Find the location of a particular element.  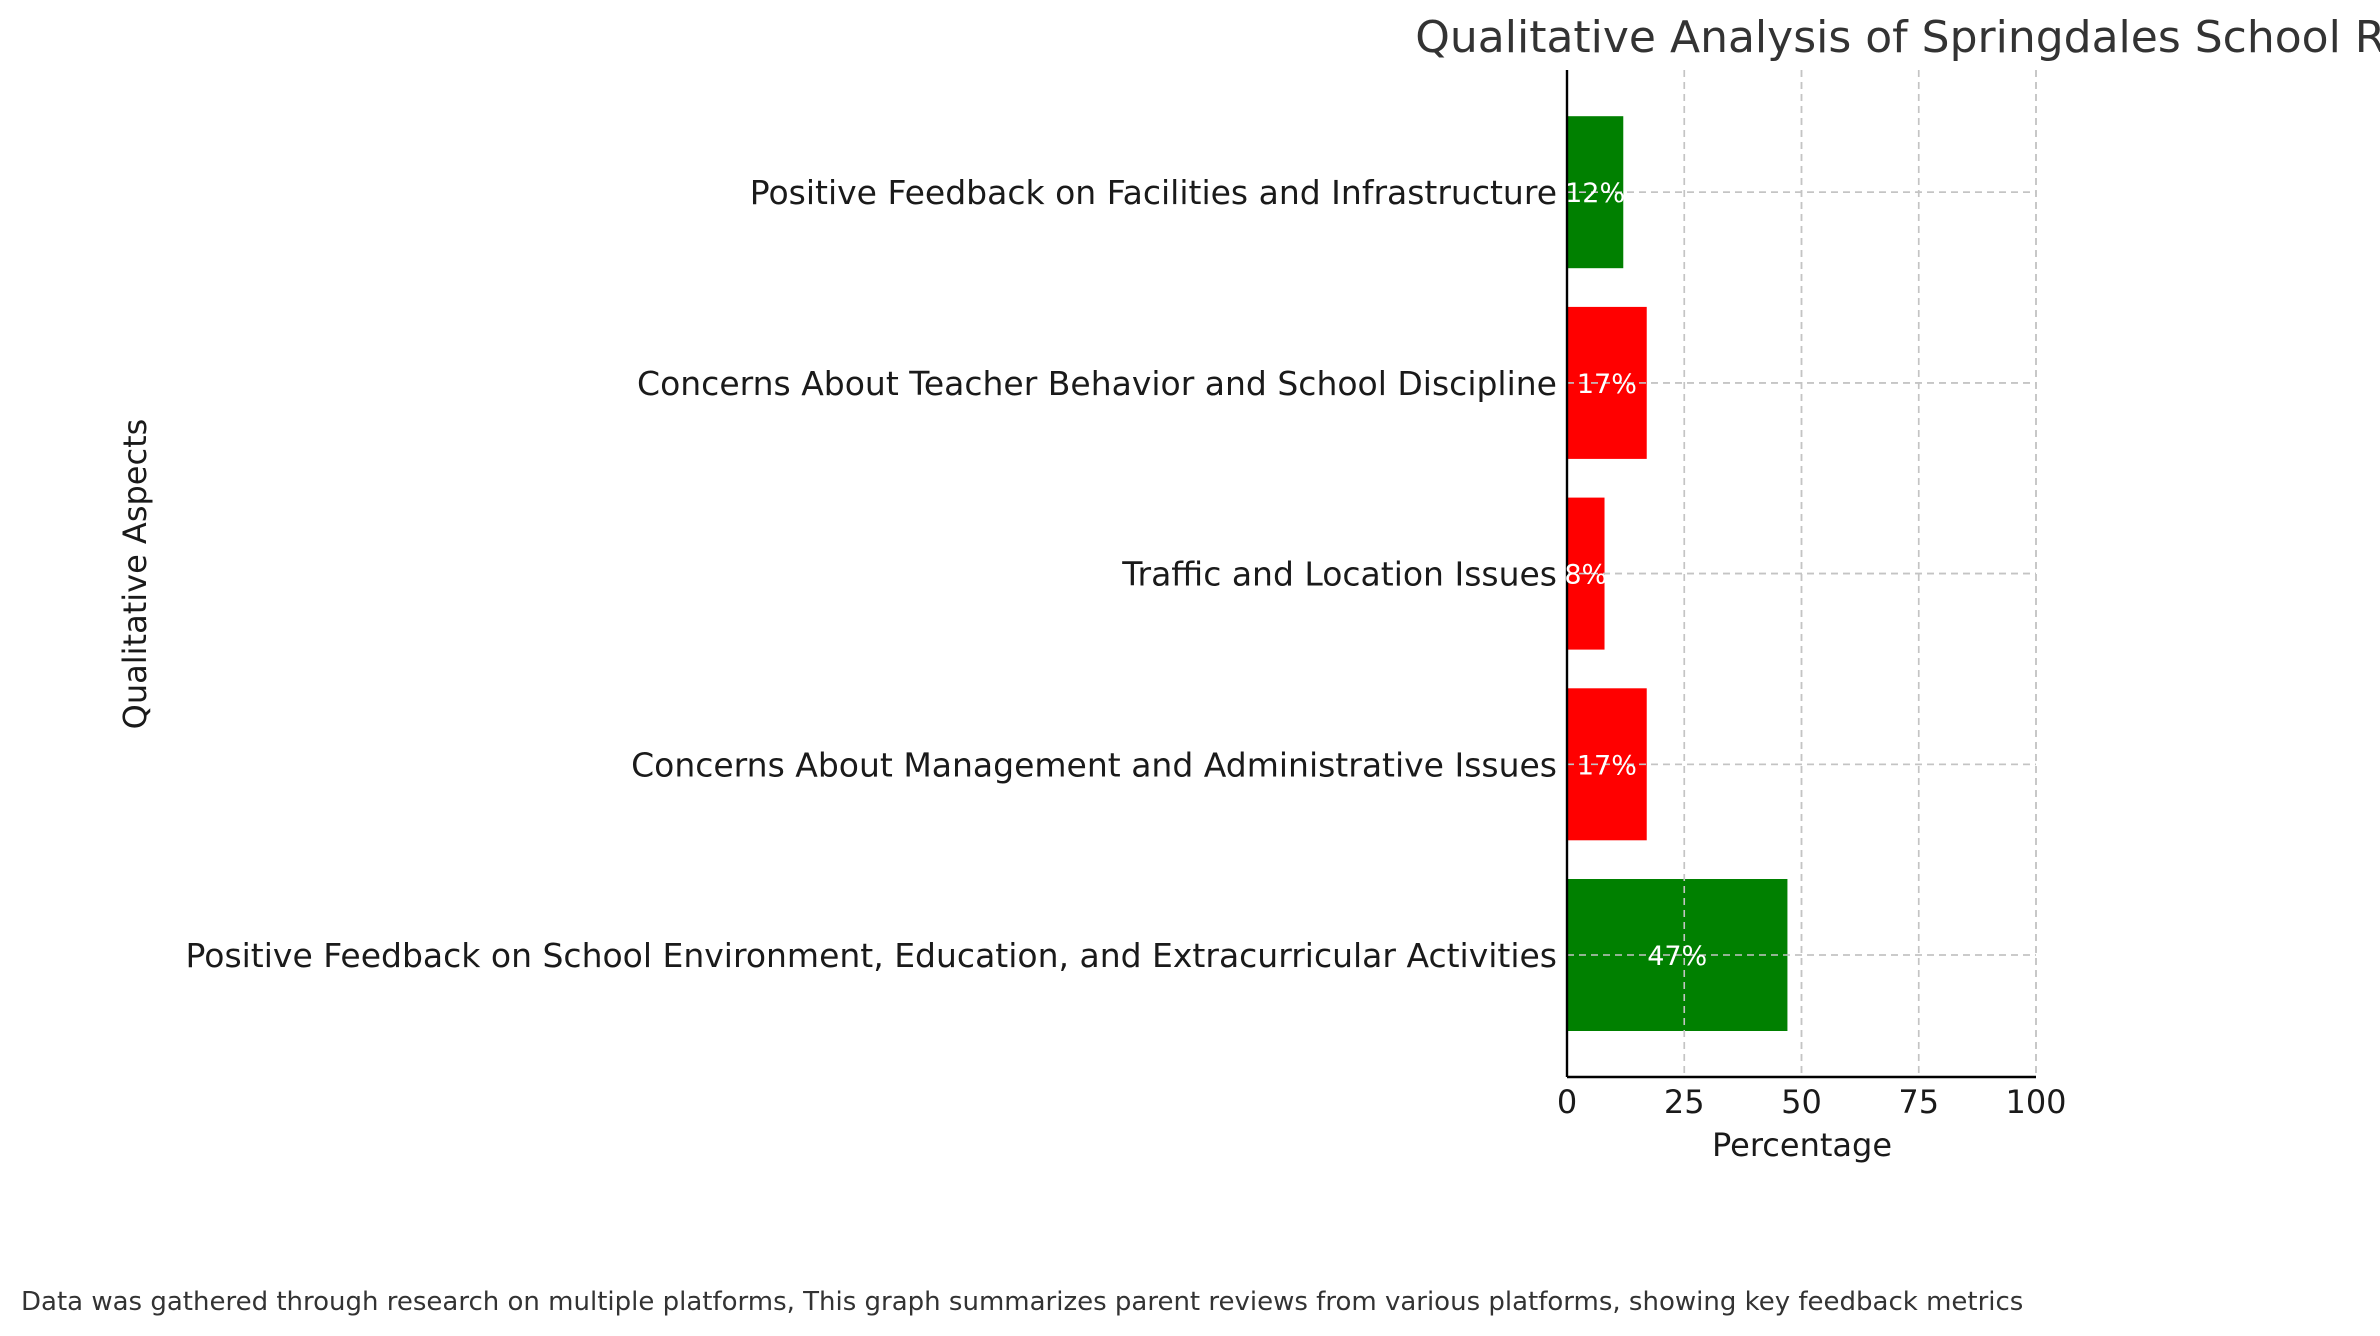

bar-series is located at coordinates (1801, 573).